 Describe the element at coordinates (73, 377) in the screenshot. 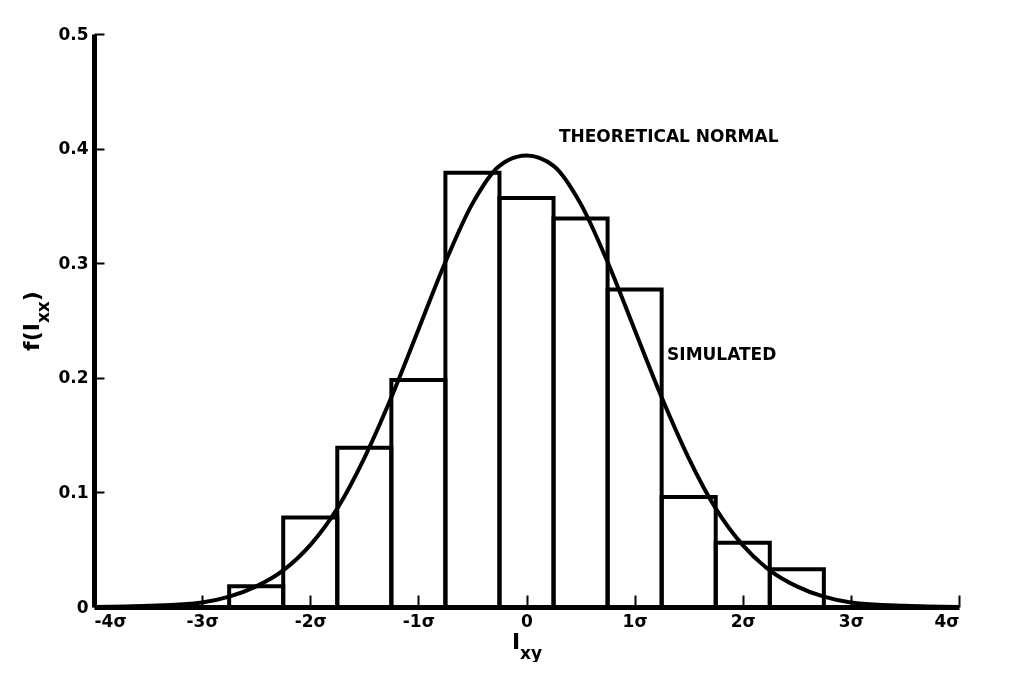

I see `y-tick-label: 0.2` at that location.